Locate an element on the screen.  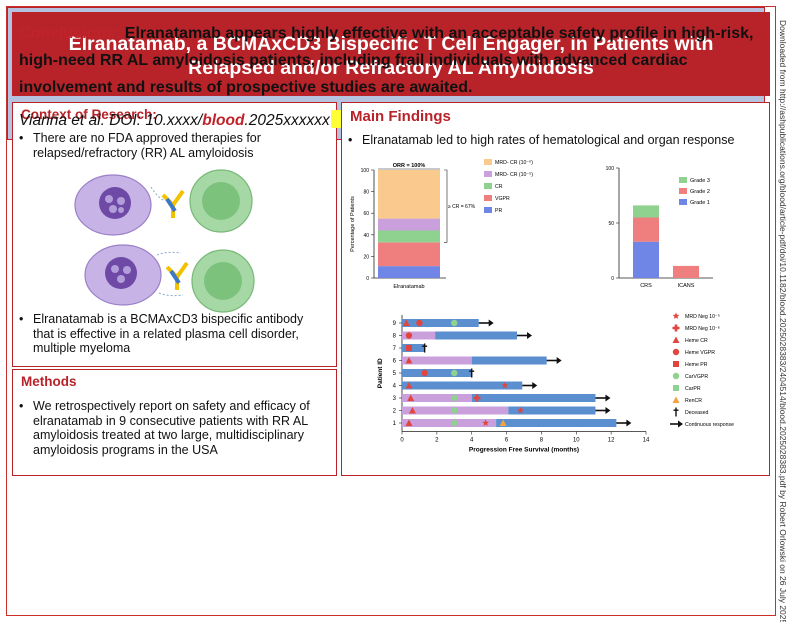
patient-id-label: 1 is located at coordinates (395, 424).